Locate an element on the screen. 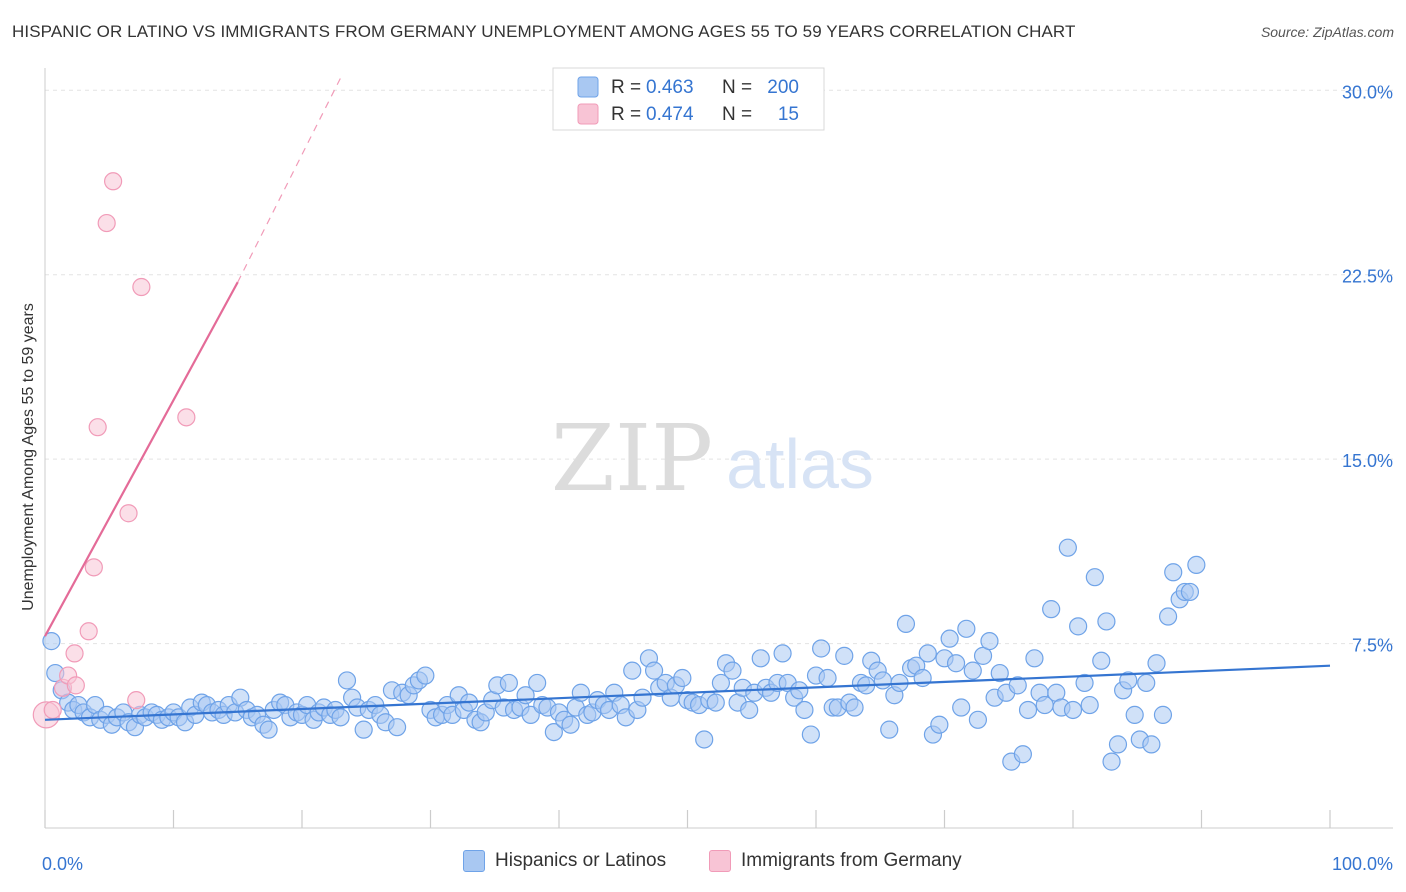 Image resolution: width=1406 pixels, height=892 pixels. x-tick-label: 100.0% is located at coordinates (1362, 864).